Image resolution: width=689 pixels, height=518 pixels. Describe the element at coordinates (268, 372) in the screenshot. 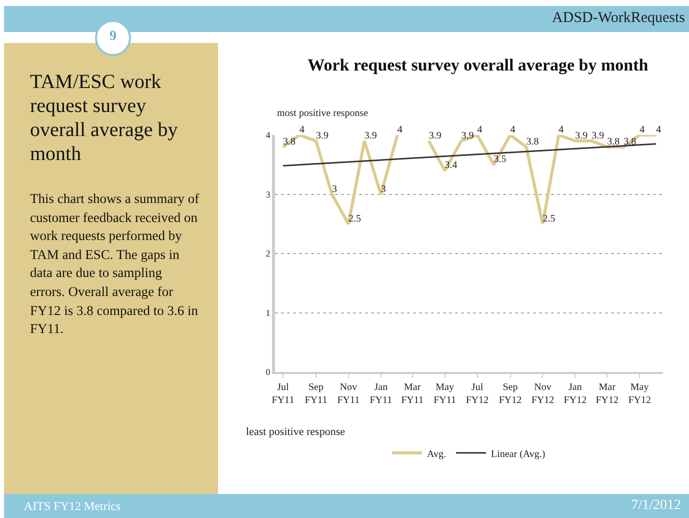

I see `y-tick-label: 0` at that location.